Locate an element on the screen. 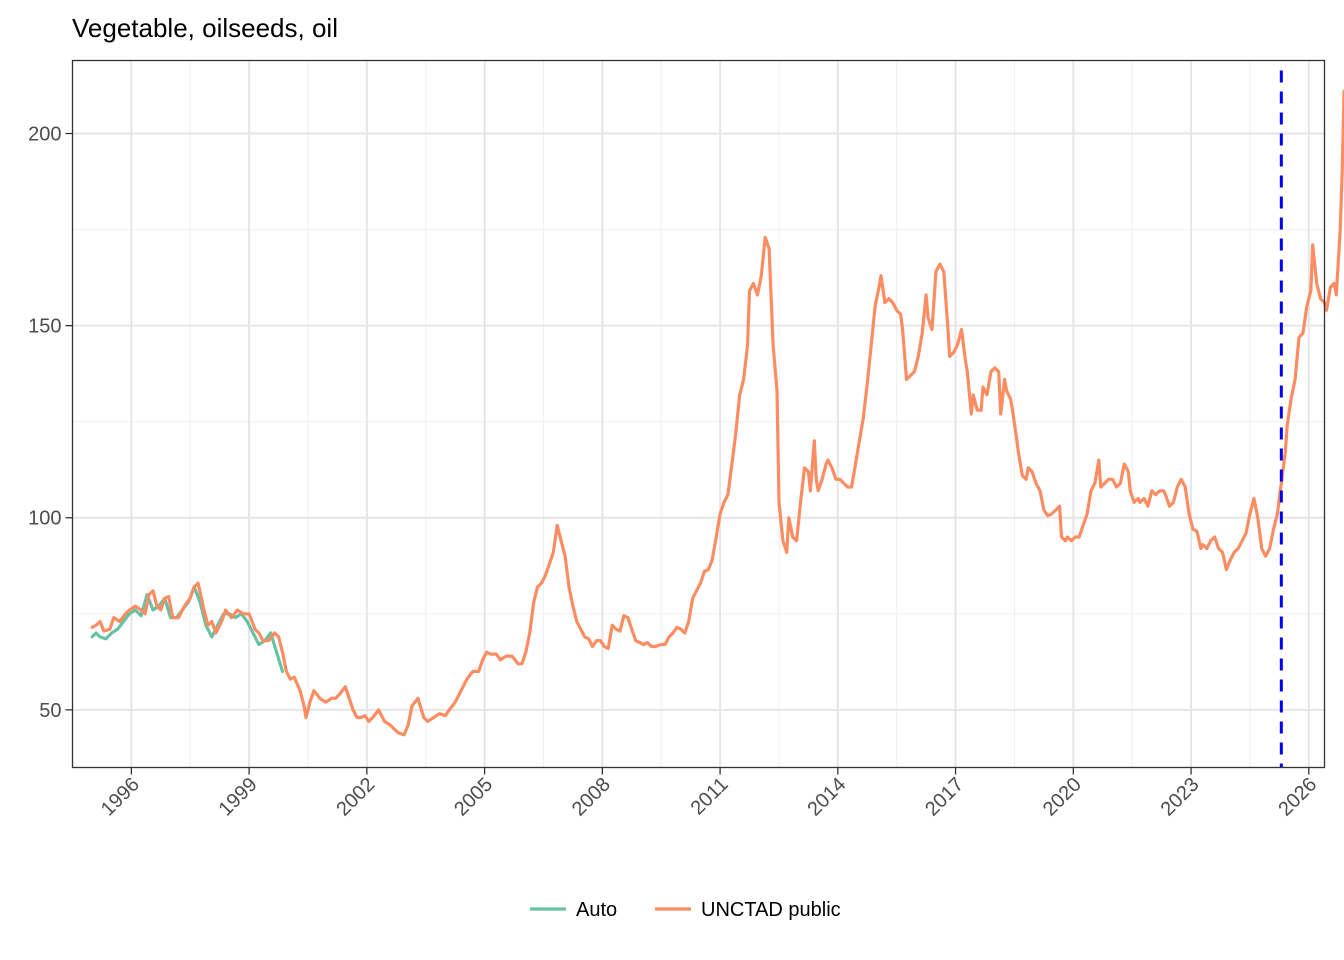 The width and height of the screenshot is (1344, 960). x-tick-label: 2023 is located at coordinates (1180, 796).